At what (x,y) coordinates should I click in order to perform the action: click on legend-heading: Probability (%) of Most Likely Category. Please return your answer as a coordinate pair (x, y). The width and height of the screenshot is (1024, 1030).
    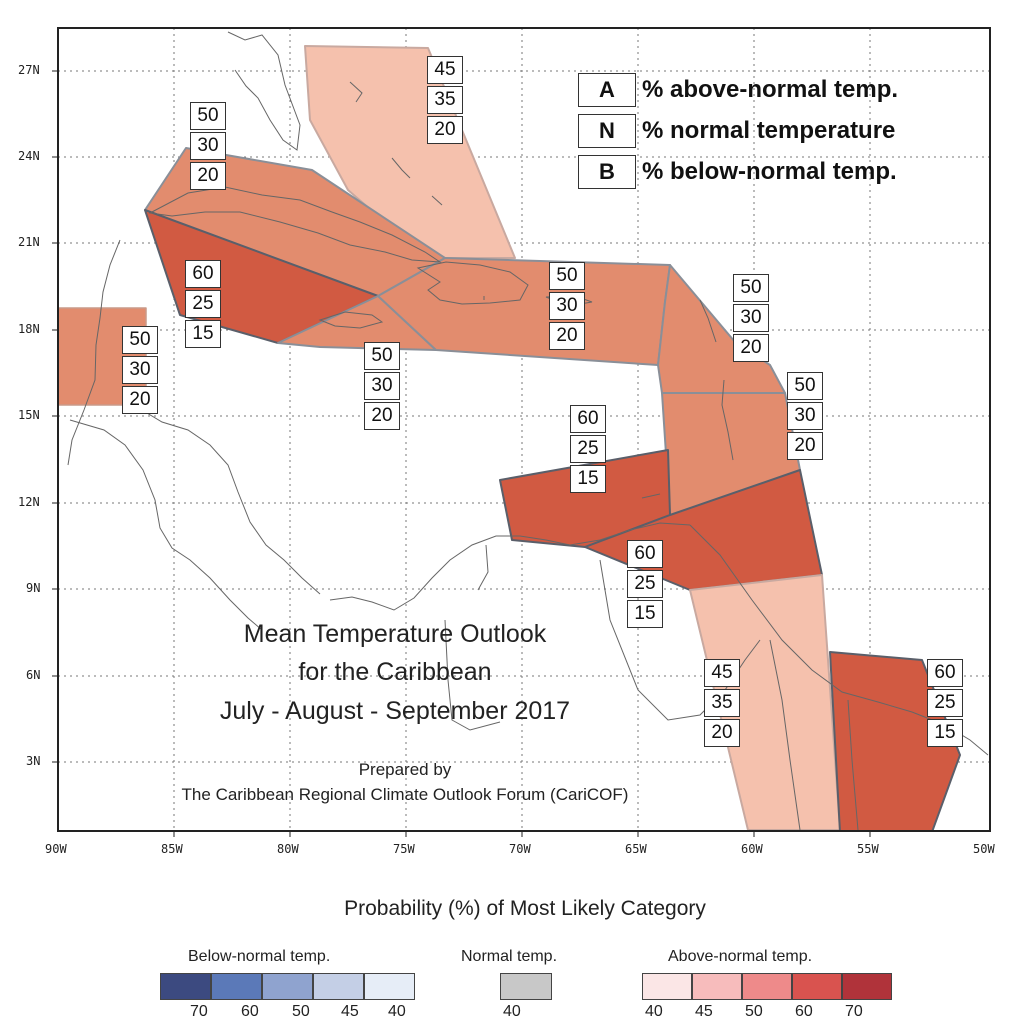
    Looking at the image, I should click on (525, 908).